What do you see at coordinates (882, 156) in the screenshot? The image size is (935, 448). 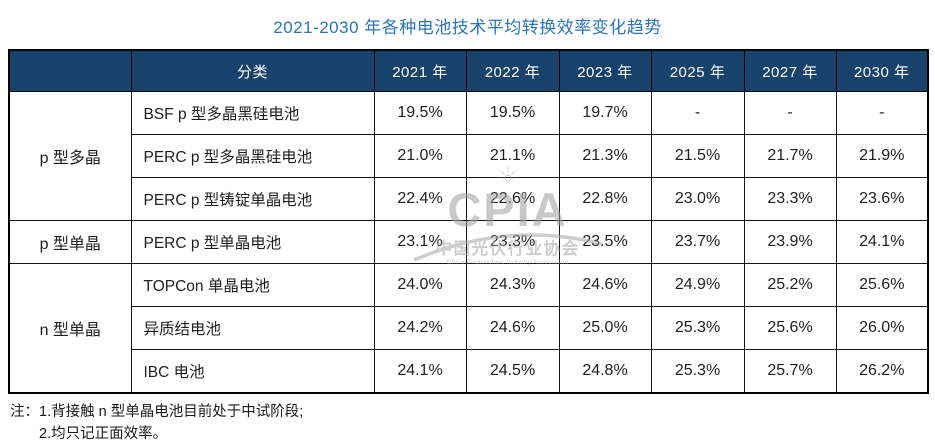 I see `value-cell: 21.9%` at bounding box center [882, 156].